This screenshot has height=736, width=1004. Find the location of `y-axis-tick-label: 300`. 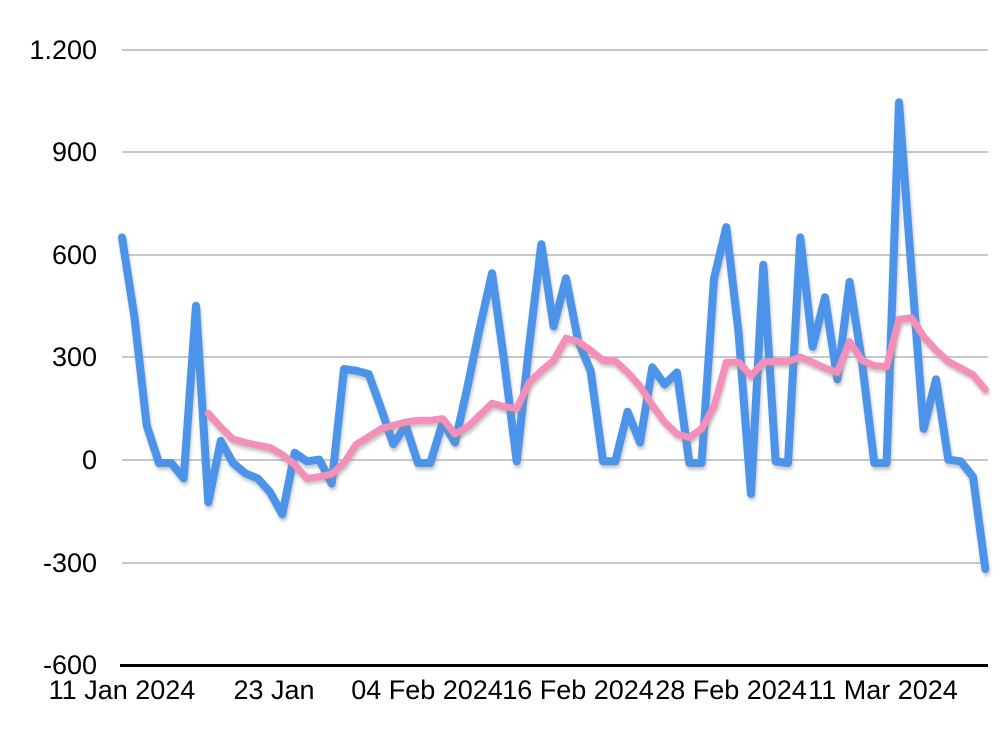

y-axis-tick-label: 300 is located at coordinates (74, 357).